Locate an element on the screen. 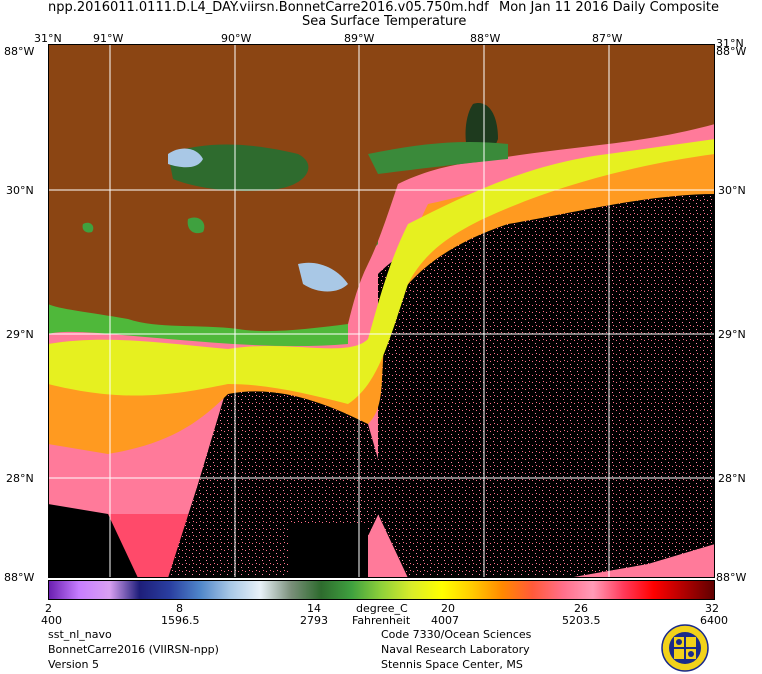 The width and height of the screenshot is (762, 674). colorbar-tick-f-2793: 2793 is located at coordinates (314, 620).